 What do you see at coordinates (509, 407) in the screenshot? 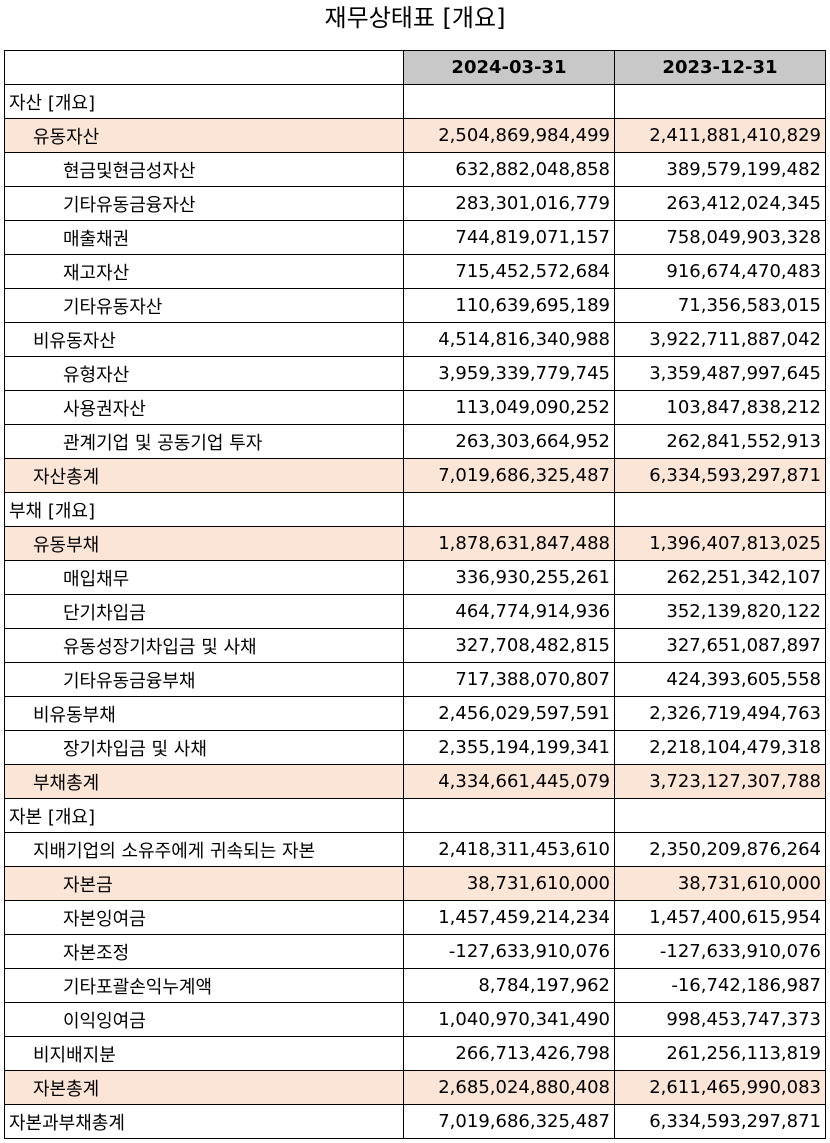
I see `value-2024-03-31: 113,049,090,252` at bounding box center [509, 407].